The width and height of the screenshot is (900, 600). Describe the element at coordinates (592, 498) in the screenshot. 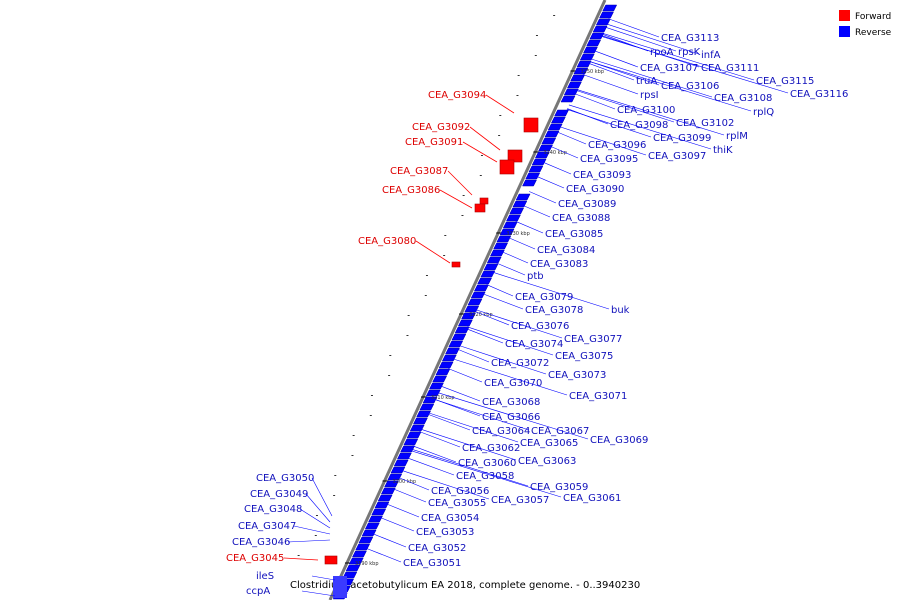

I see `reverse-gene-label: CEA_G3061` at that location.